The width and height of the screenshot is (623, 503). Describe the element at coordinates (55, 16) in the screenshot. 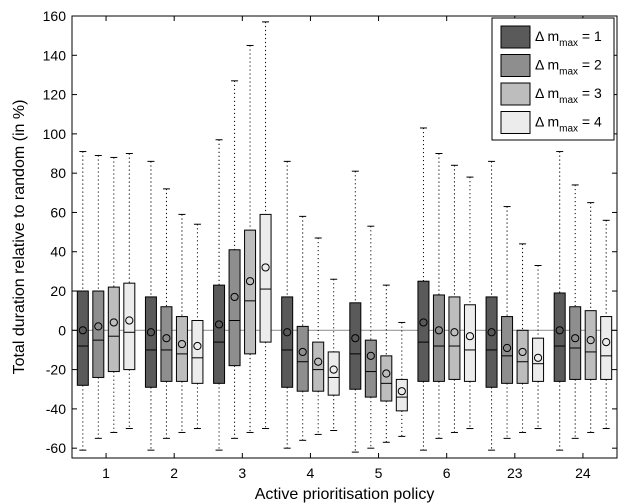

I see `y-tick-label: 160` at that location.